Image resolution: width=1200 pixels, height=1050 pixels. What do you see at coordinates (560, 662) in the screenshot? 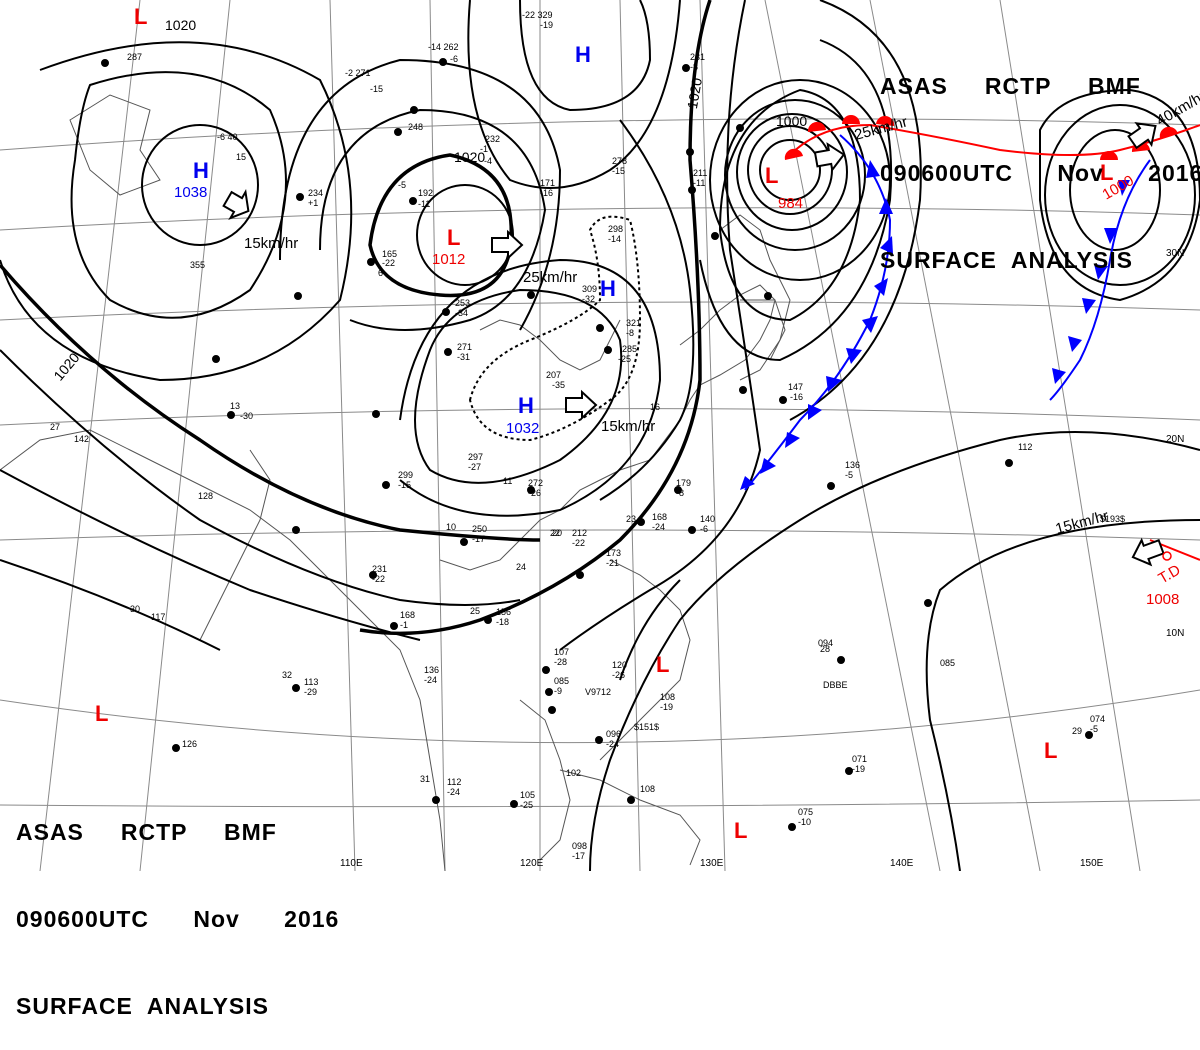
I see `station-plot: -28` at bounding box center [560, 662].